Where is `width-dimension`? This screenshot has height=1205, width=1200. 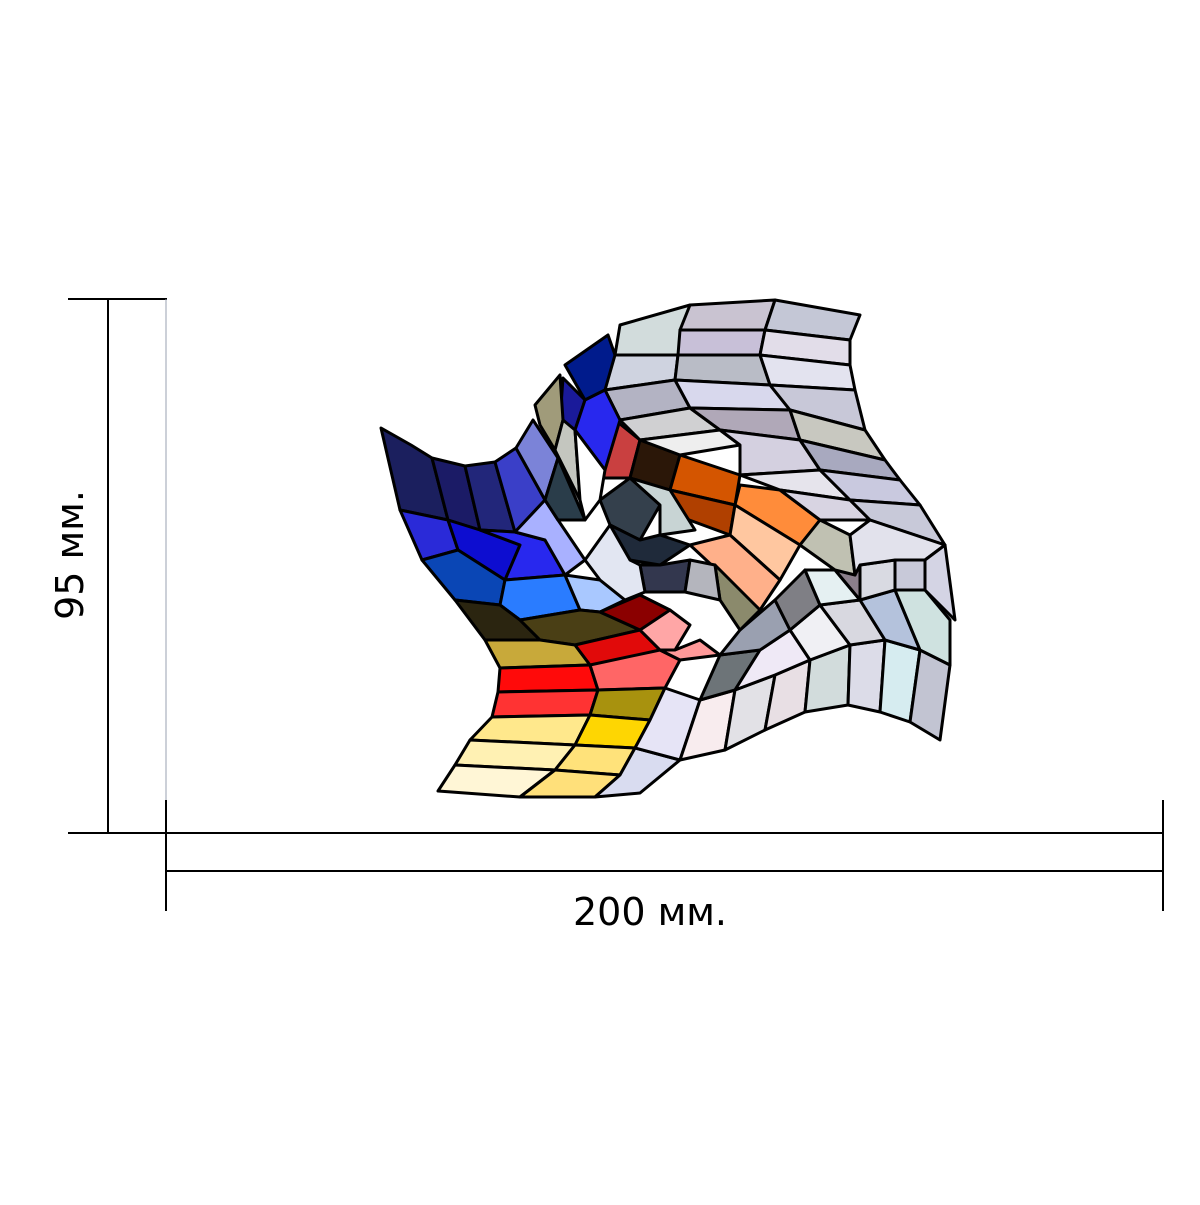
width-dimension is located at coordinates (664, 855).